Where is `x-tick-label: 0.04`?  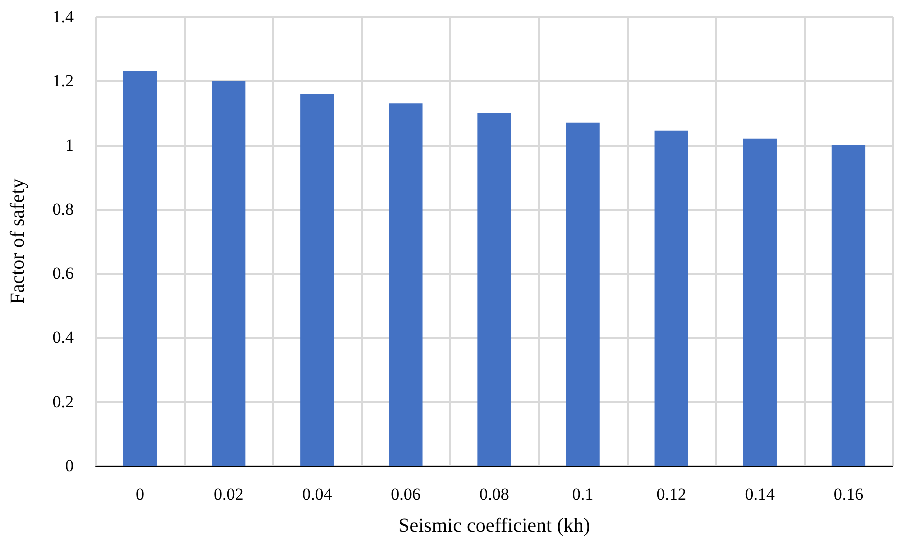 x-tick-label: 0.04 is located at coordinates (317, 494).